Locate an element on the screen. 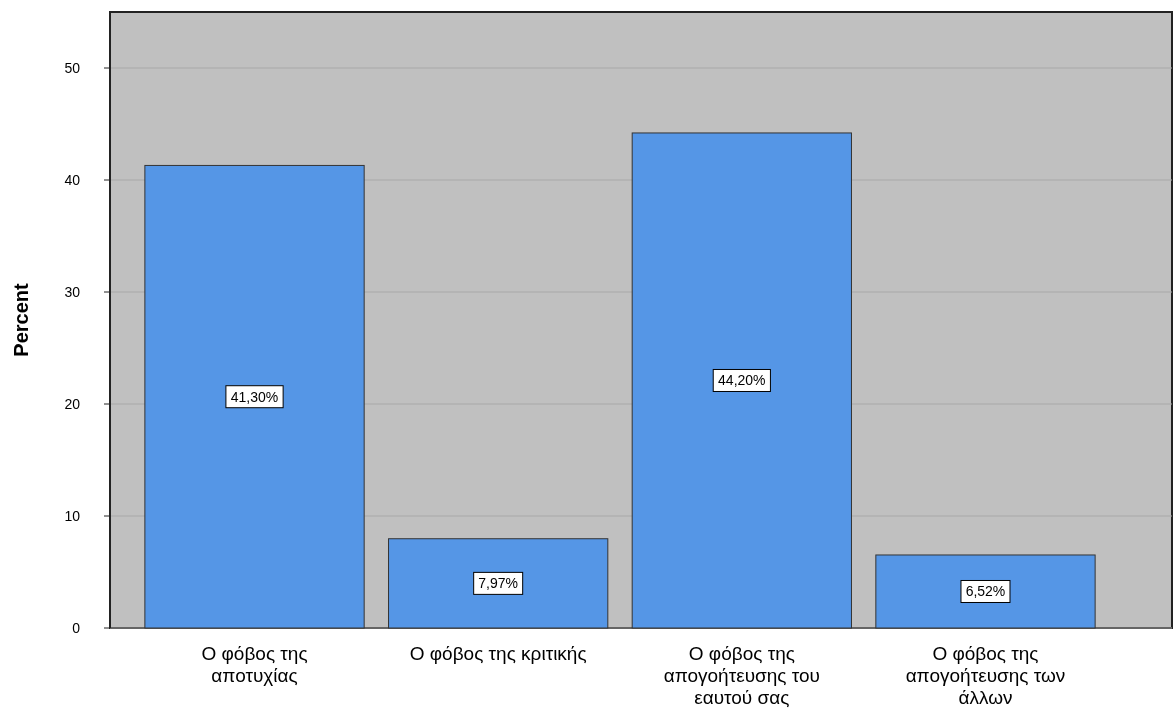 This screenshot has width=1174, height=717. data-label: 6,52% is located at coordinates (985, 591).